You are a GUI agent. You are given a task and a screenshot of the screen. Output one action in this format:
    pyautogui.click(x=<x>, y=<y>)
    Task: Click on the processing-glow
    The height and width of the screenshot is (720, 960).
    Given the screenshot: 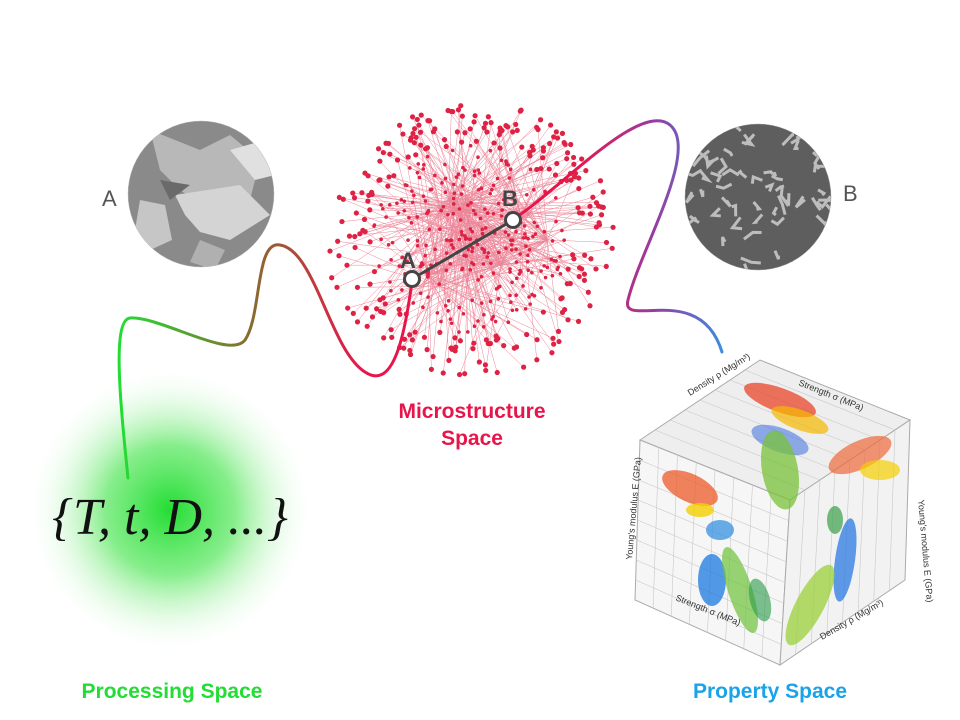 What is the action you would take?
    pyautogui.click(x=170, y=510)
    